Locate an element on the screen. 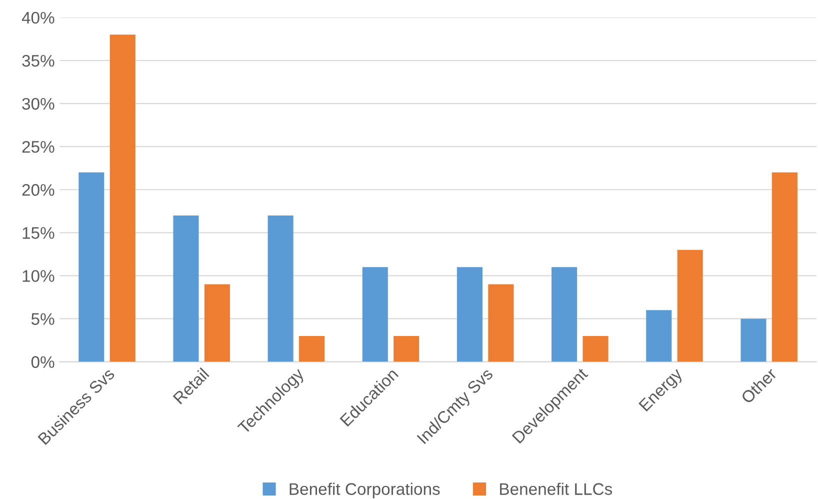 The height and width of the screenshot is (499, 818). y-tick-label: 15% is located at coordinates (38, 233).